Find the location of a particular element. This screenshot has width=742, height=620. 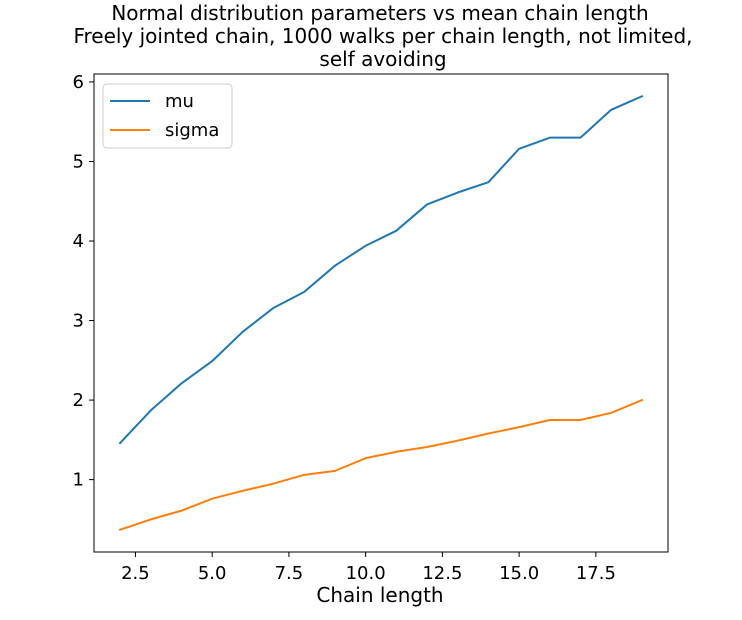

chart-title-line-3: self avoiding is located at coordinates (382, 59).